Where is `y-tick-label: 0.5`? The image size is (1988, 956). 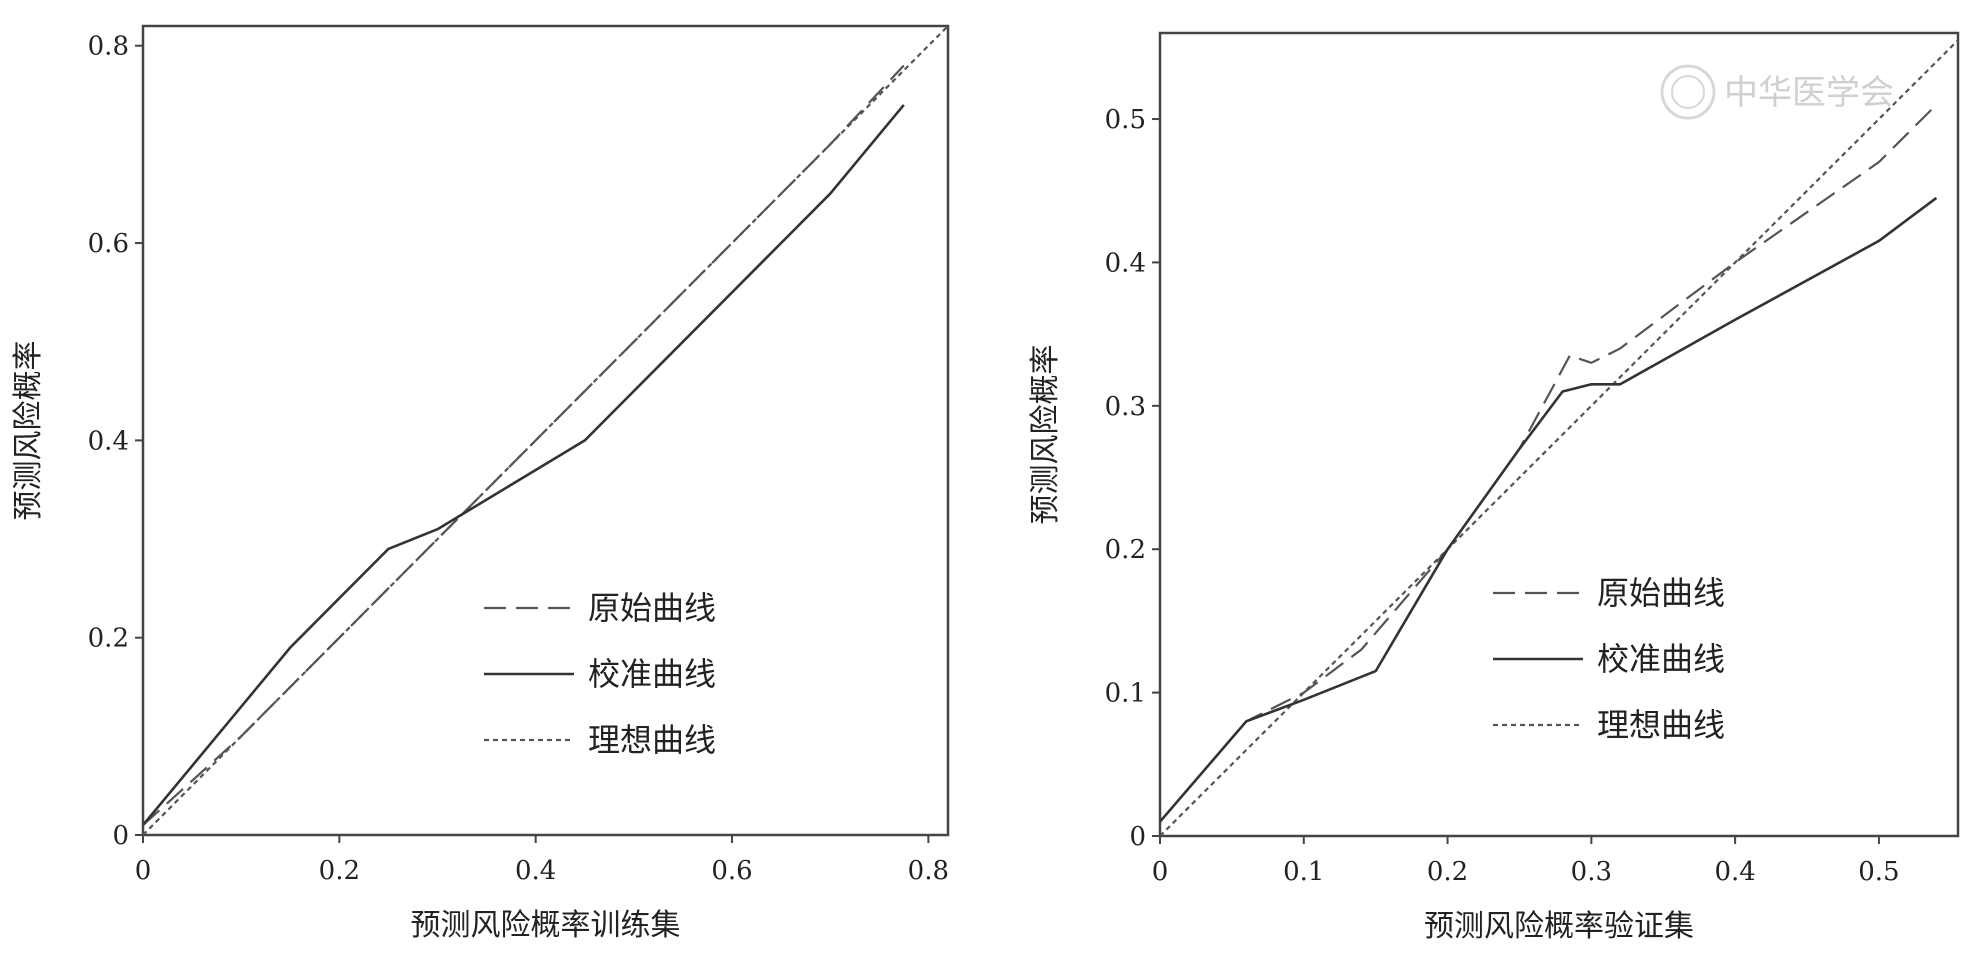 y-tick-label: 0.5 is located at coordinates (1125, 120).